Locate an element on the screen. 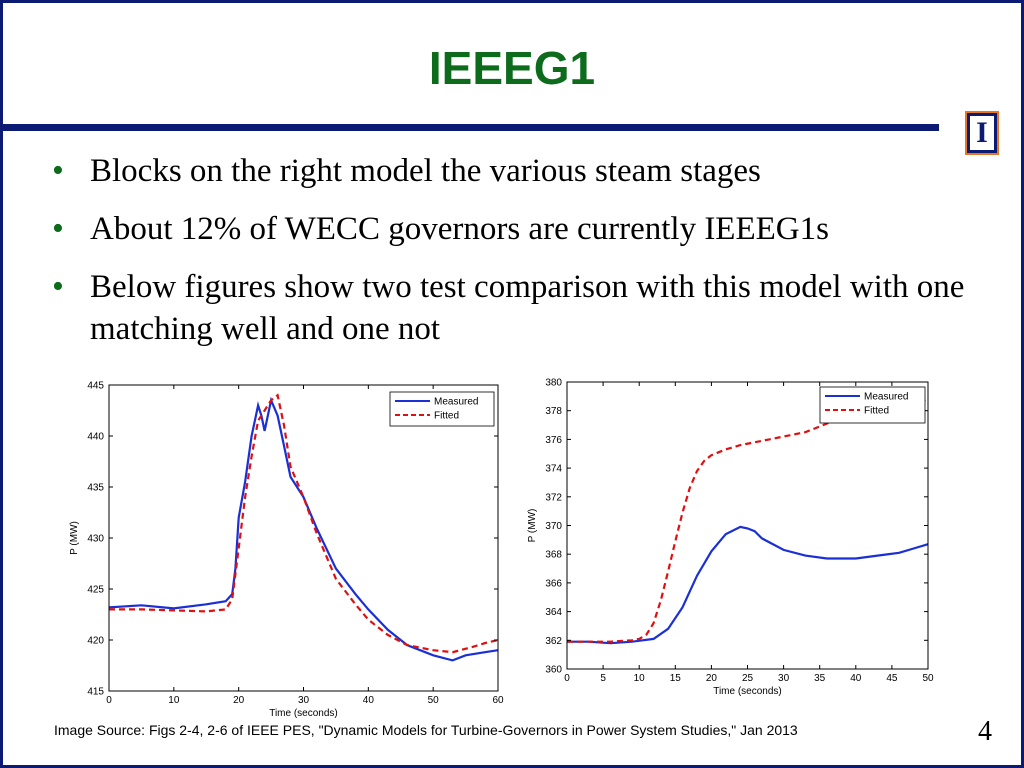 The image size is (1024, 768). y-tick-label: 378 is located at coordinates (553, 411).